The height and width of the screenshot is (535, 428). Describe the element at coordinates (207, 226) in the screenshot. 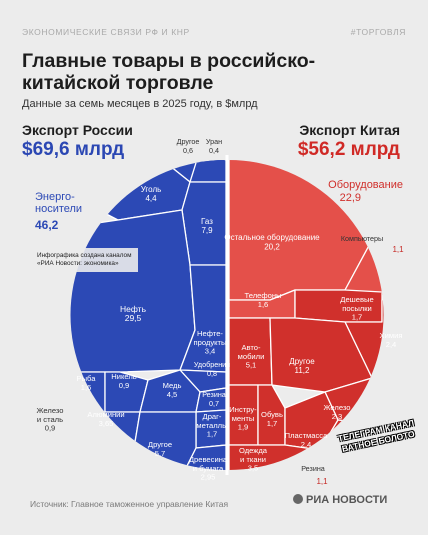

I see `ru-label-gas: Газ 7,9` at that location.